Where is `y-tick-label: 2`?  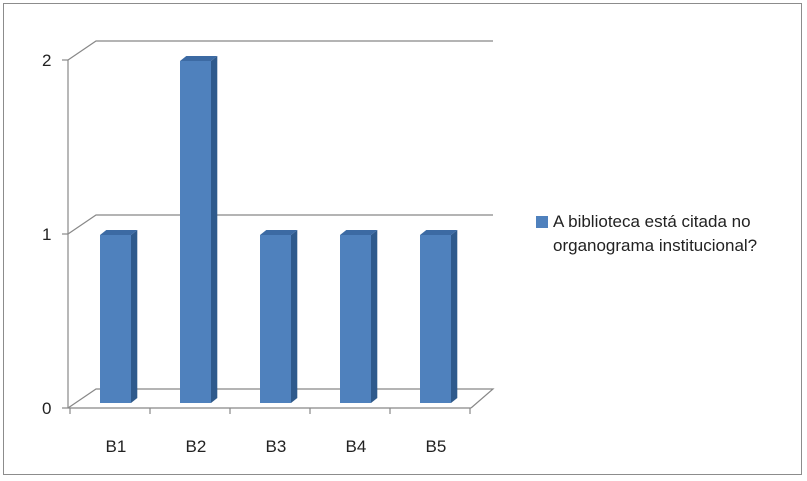 y-tick-label: 2 is located at coordinates (46, 60).